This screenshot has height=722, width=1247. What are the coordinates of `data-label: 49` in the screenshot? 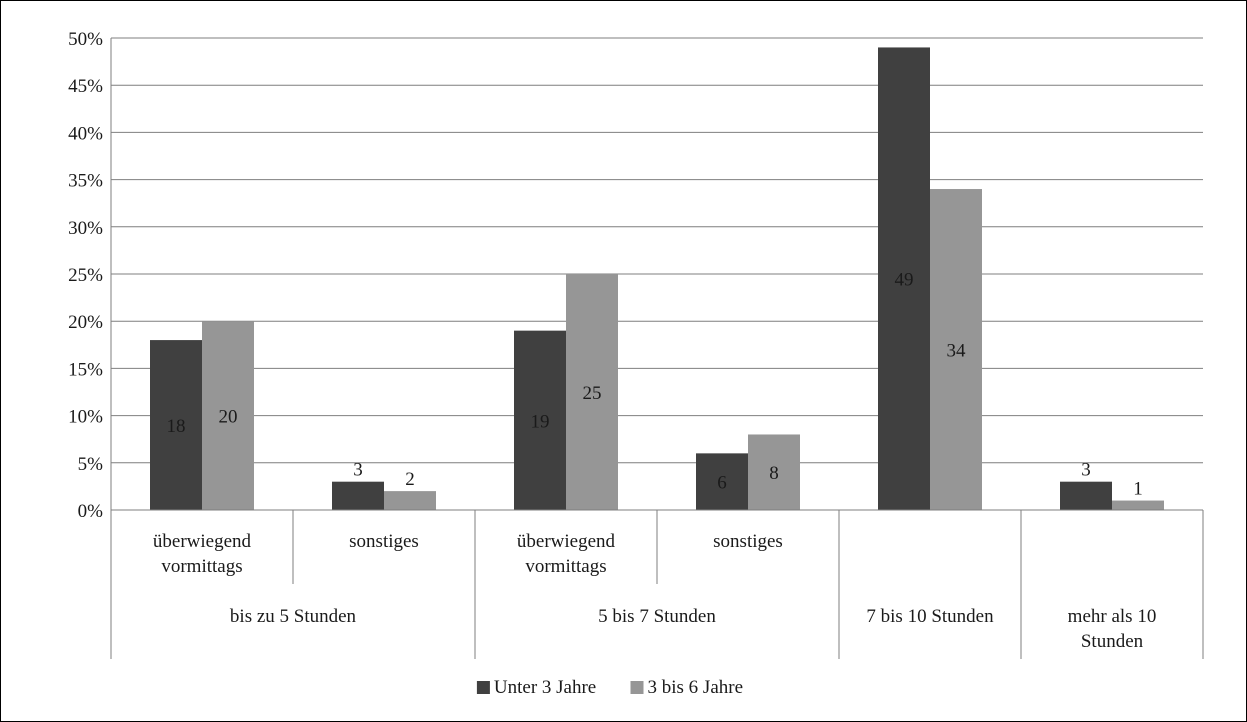 It's located at (904, 280).